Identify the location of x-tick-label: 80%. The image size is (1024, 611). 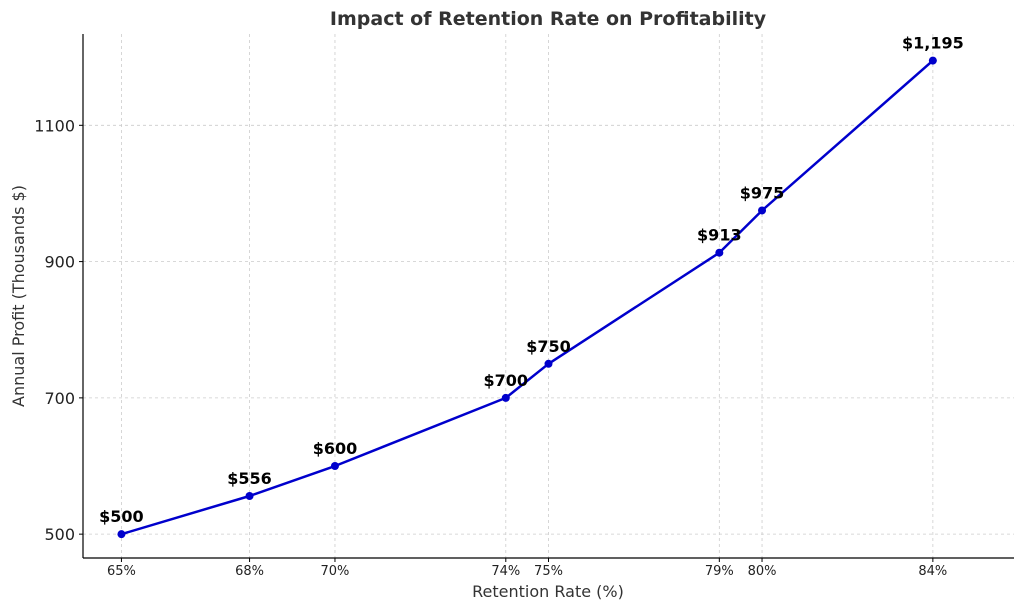
(762, 571).